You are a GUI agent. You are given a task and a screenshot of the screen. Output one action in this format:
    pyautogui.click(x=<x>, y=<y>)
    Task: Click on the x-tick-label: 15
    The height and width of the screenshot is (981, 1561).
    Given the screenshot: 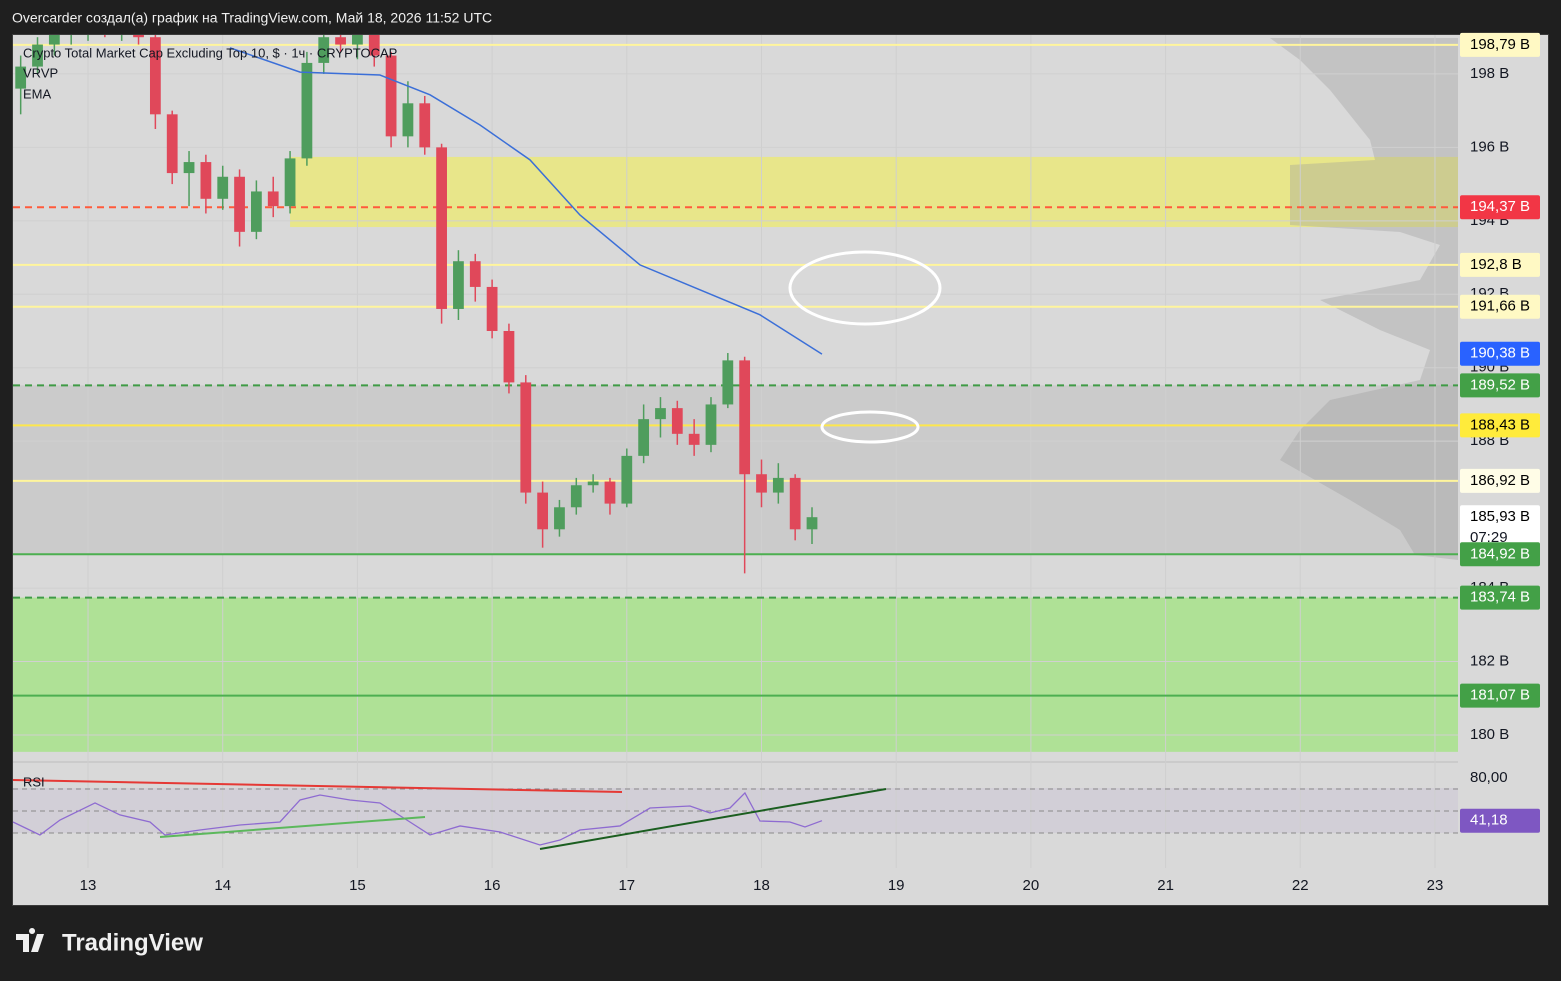 What is the action you would take?
    pyautogui.click(x=357, y=885)
    